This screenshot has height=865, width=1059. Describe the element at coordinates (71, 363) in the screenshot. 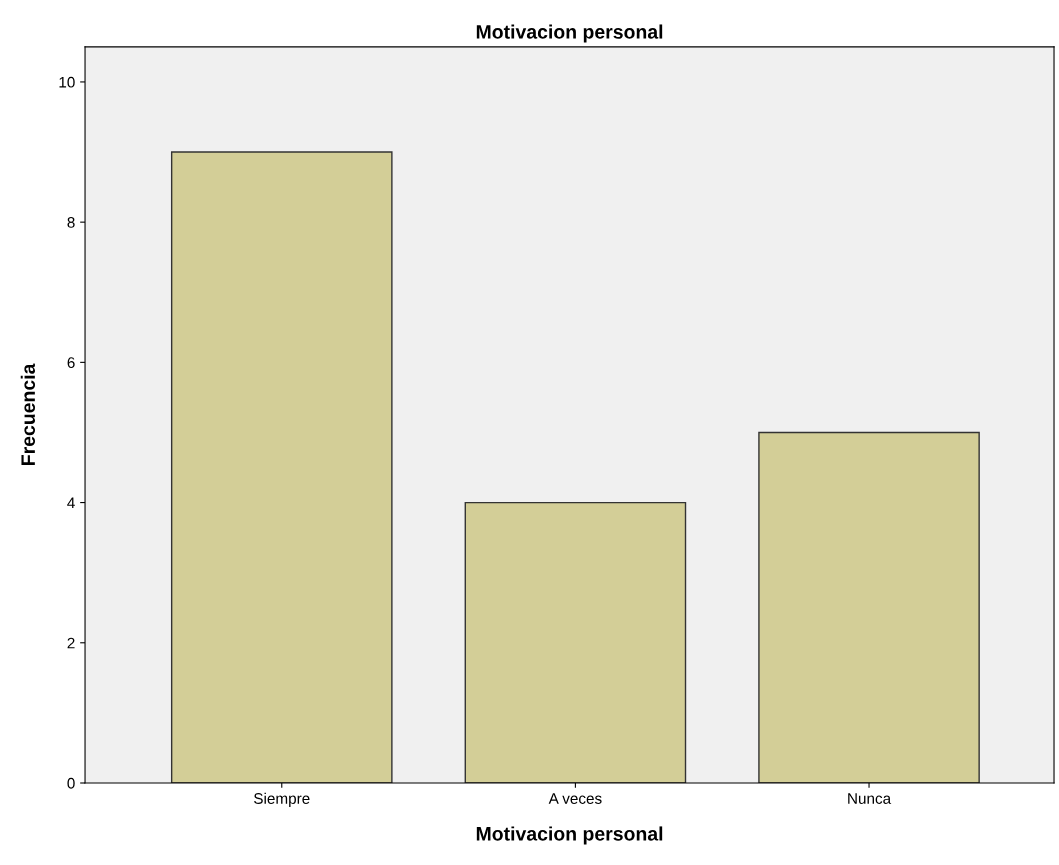

I see `y-tick-label: 6` at that location.